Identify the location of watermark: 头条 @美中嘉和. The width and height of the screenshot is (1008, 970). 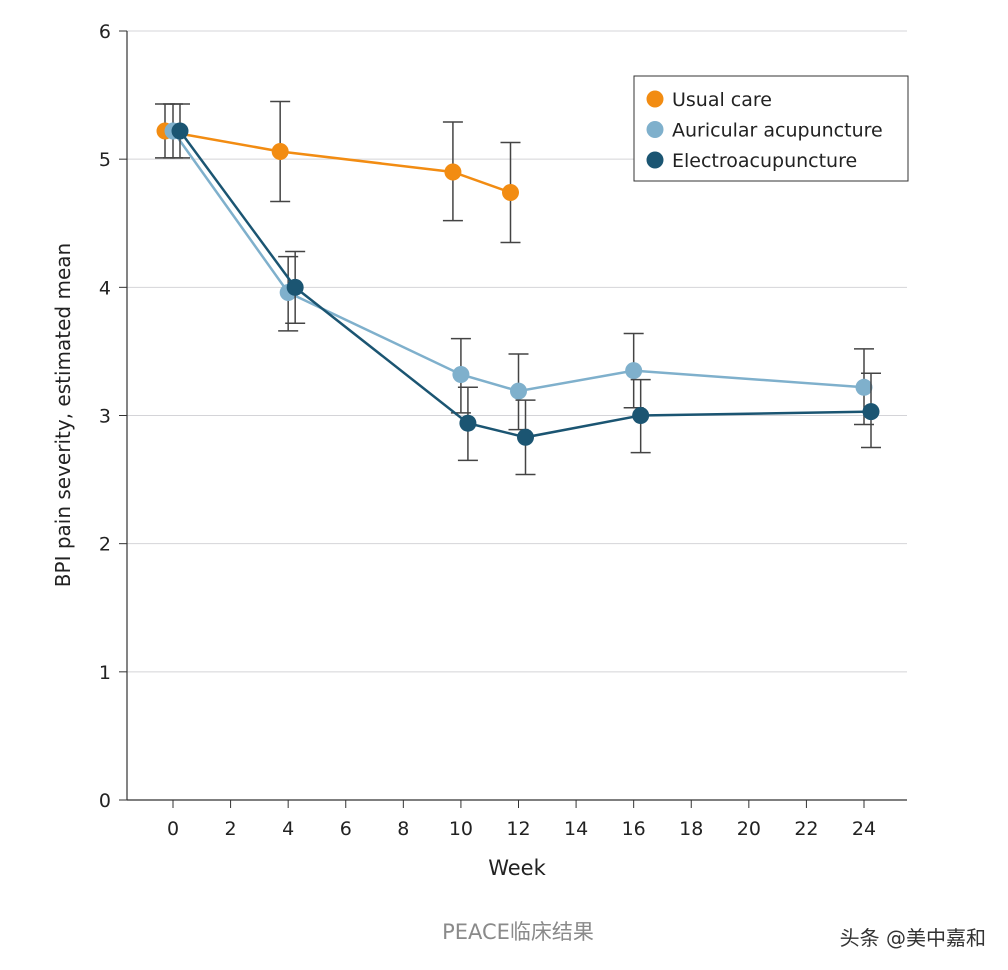
(912, 938).